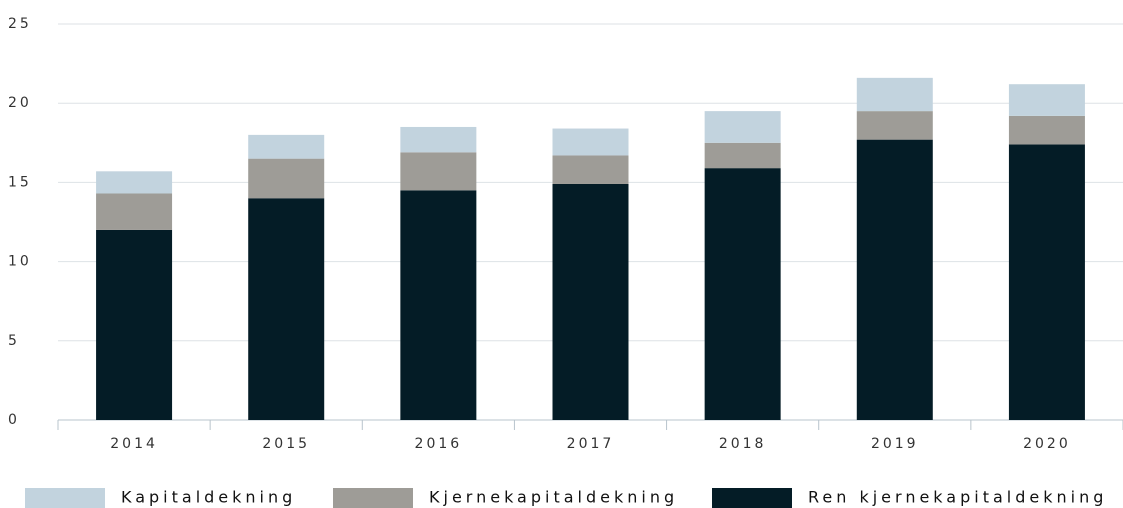 The height and width of the screenshot is (508, 1123). Describe the element at coordinates (1047, 444) in the screenshot. I see `x-tick-label: 2020` at that location.